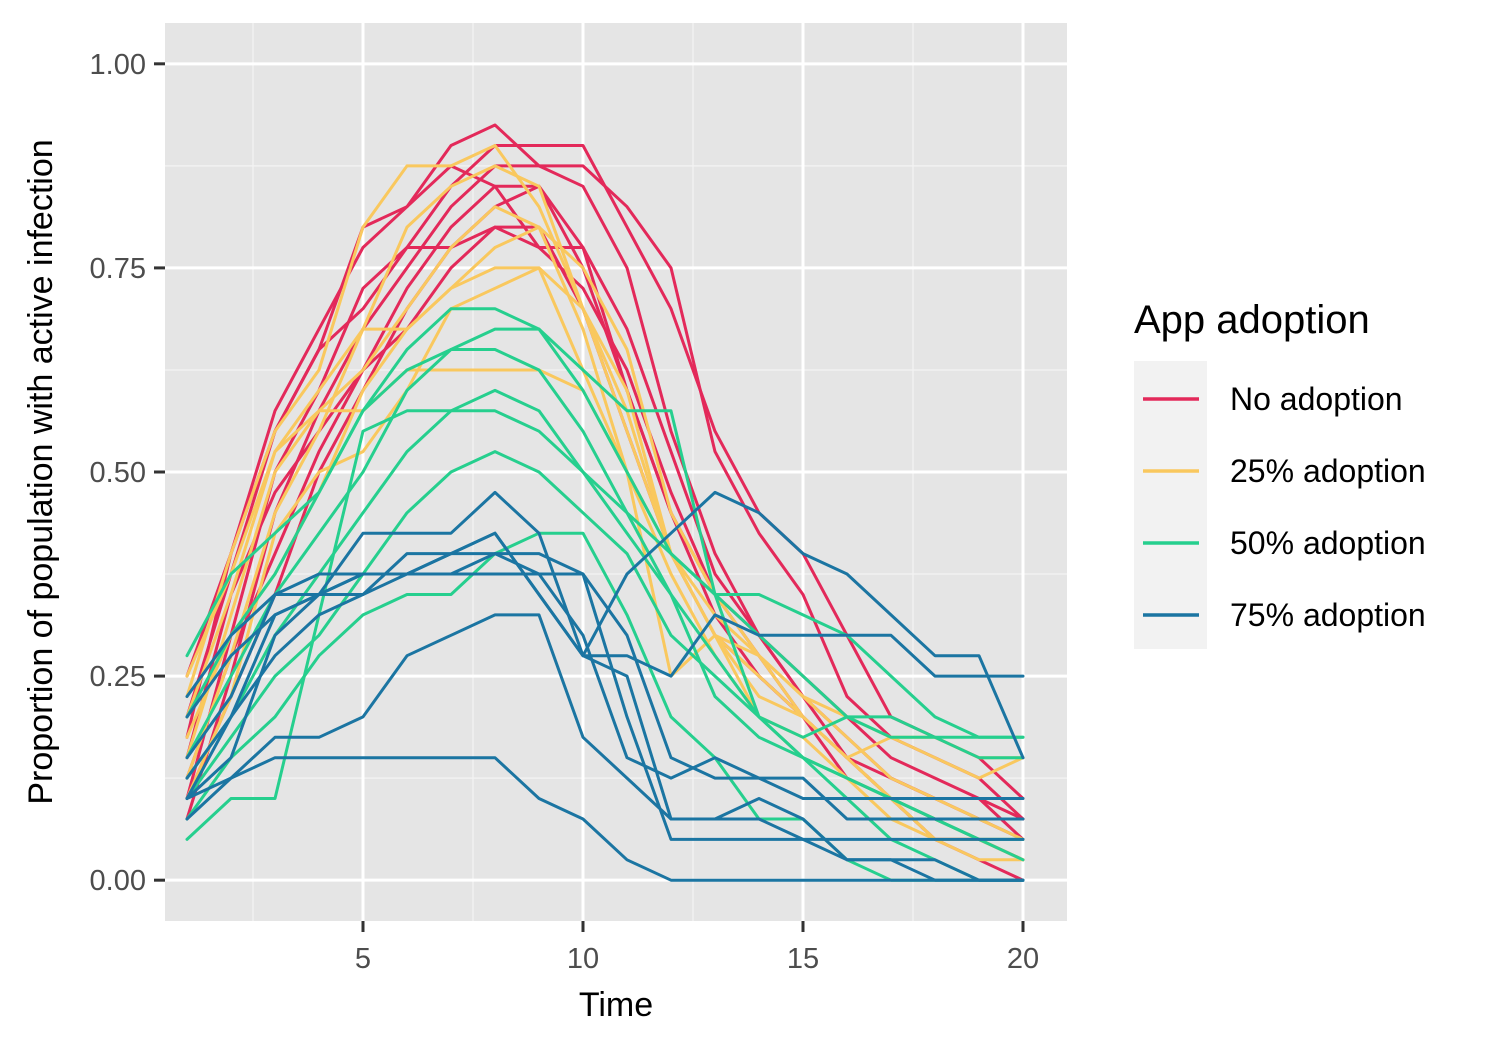 Image resolution: width=1500 pixels, height=1050 pixels. What do you see at coordinates (1328, 543) in the screenshot?
I see `legend-label-p50: 50% adoption` at bounding box center [1328, 543].